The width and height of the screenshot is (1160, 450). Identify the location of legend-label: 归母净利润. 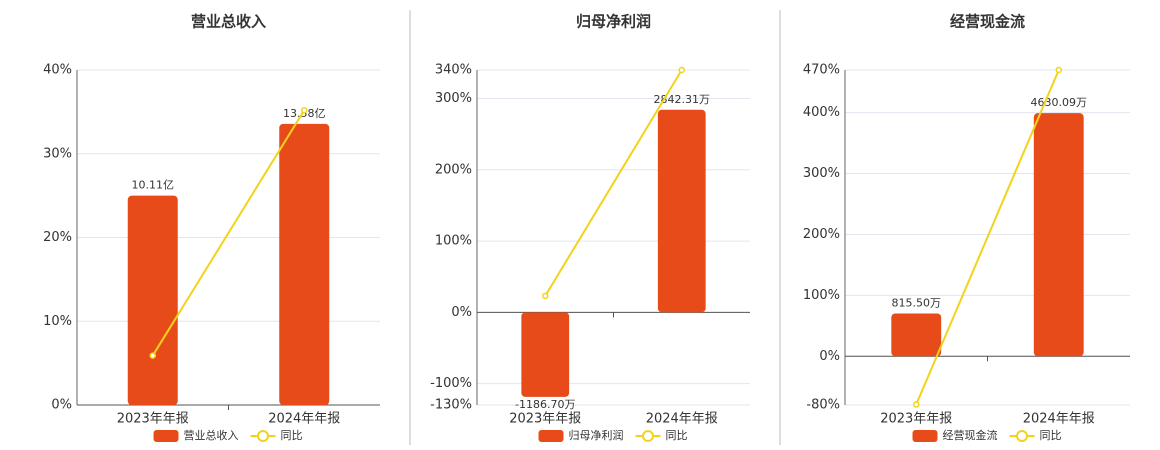
(596, 435).